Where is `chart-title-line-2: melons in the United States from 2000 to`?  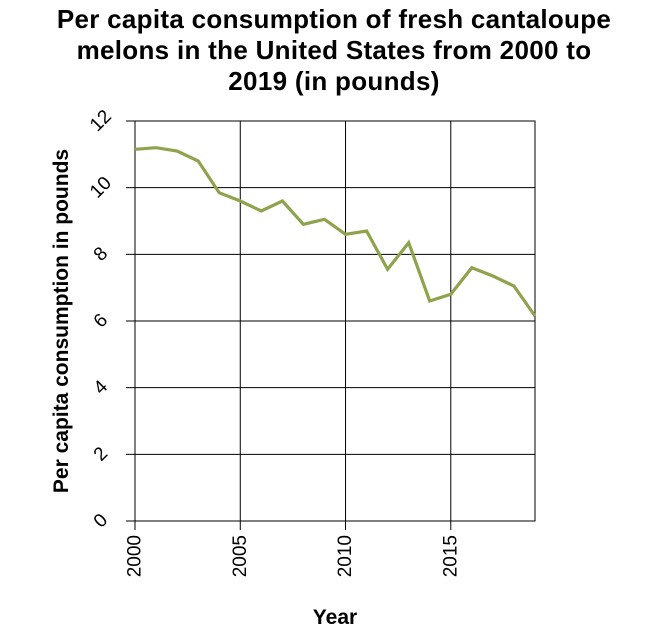 chart-title-line-2: melons in the United States from 2000 to is located at coordinates (334, 50).